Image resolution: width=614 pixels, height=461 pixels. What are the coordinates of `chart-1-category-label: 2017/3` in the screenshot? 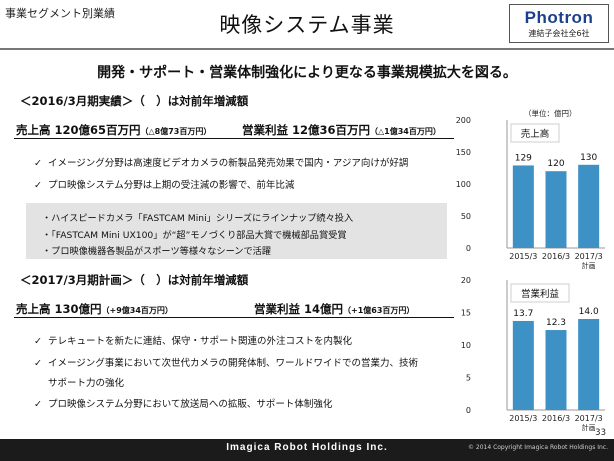 It's located at (589, 418).